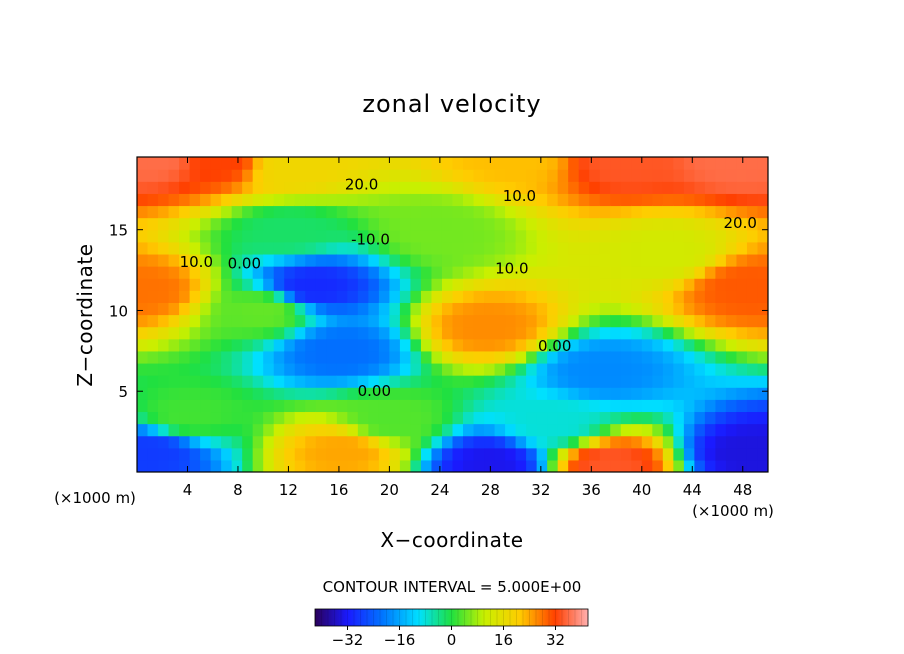 The width and height of the screenshot is (904, 654). Describe the element at coordinates (348, 640) in the screenshot. I see `colorbar-tick-label: −32` at that location.